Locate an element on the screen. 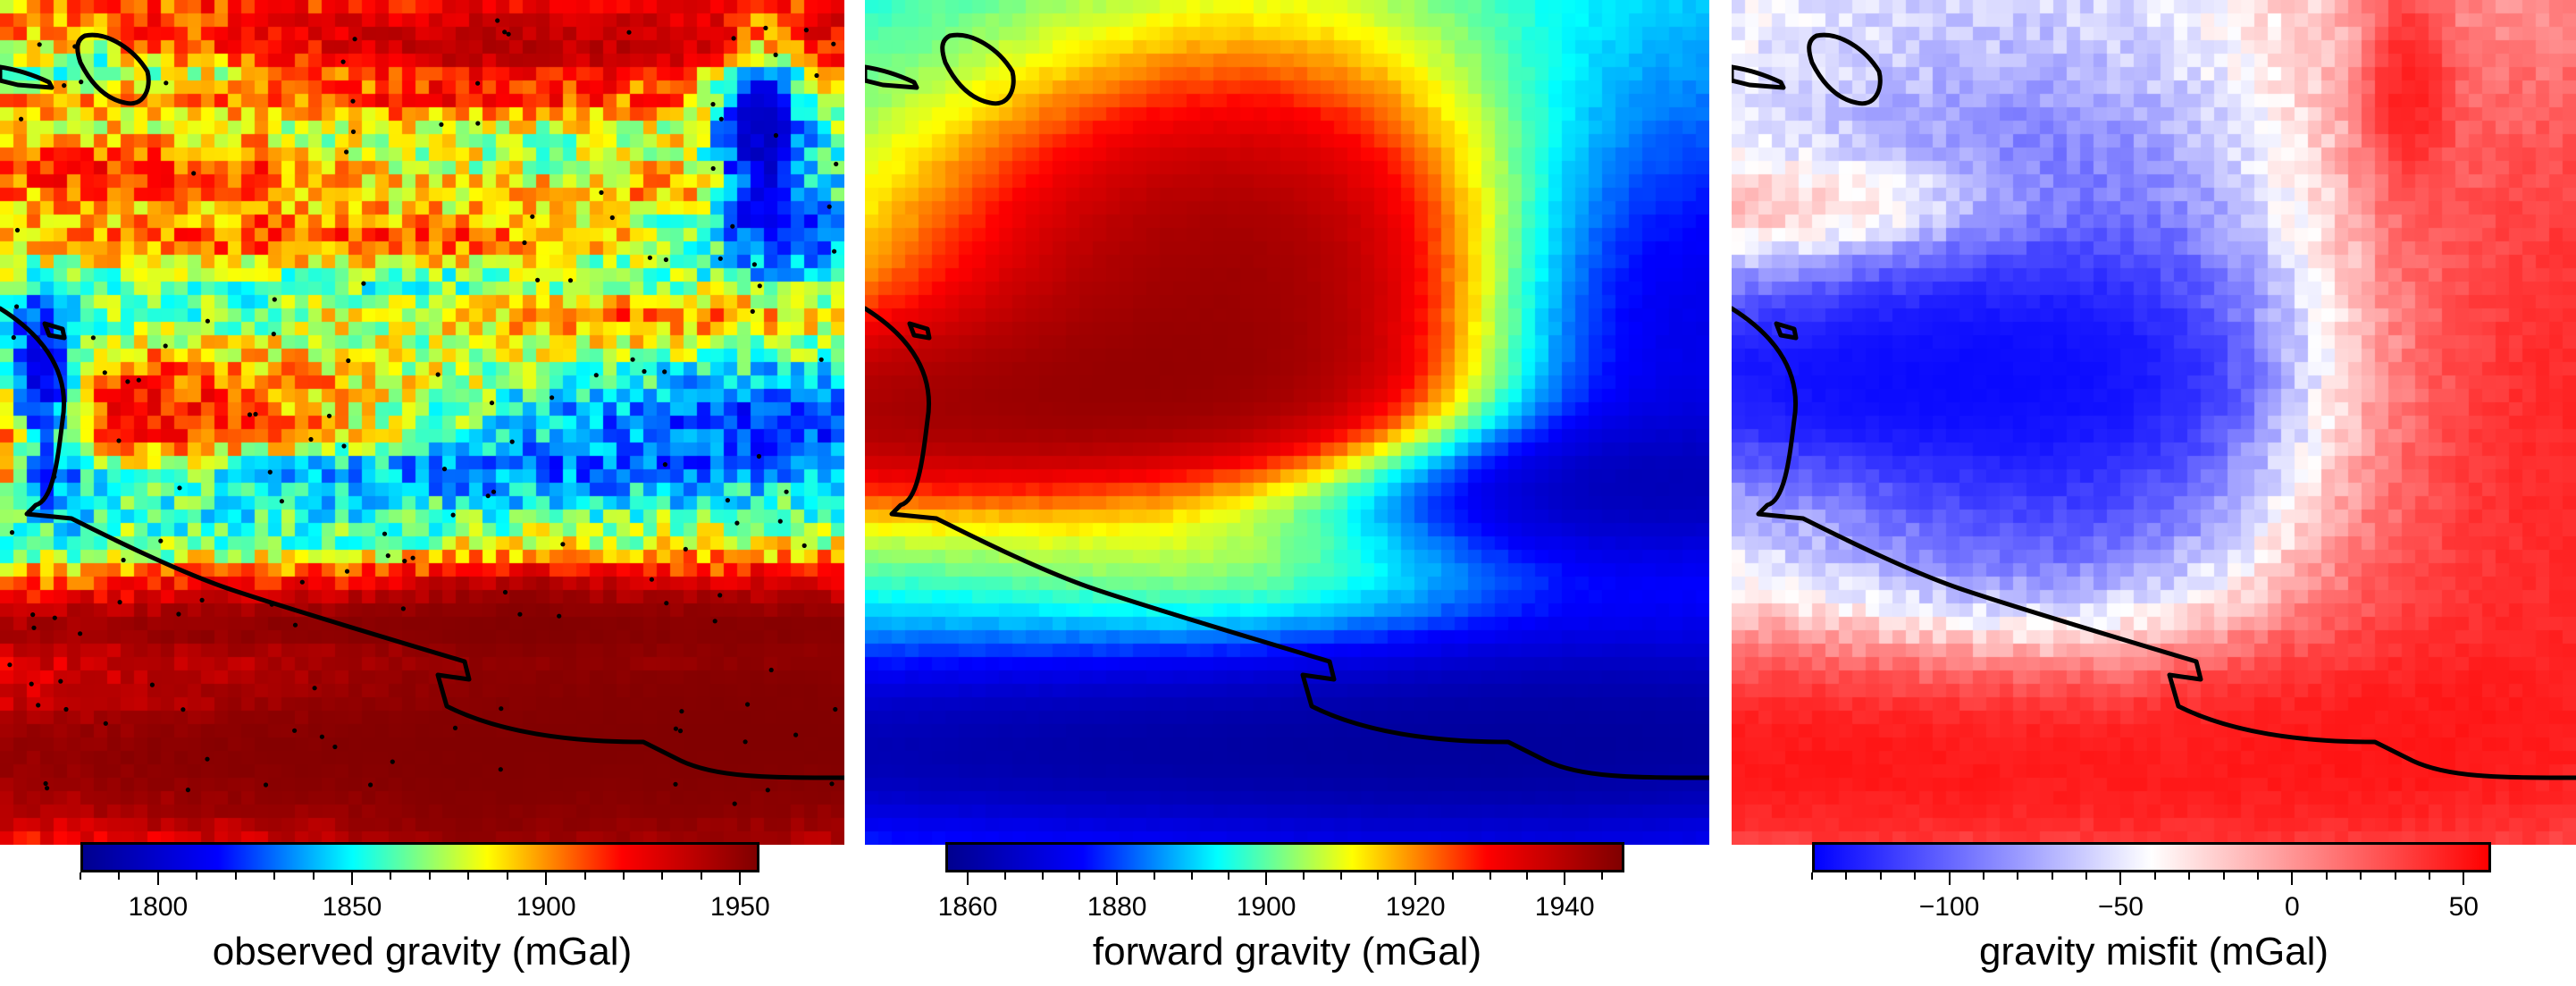  forward-gravity-colorbar-title: forward gravity (mGal) is located at coordinates (1287, 952).